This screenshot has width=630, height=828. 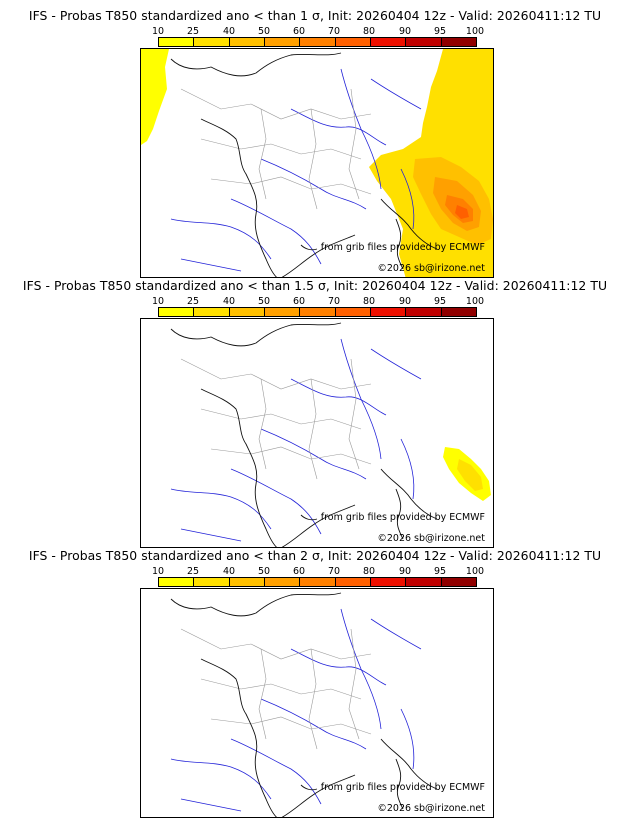 I want to click on probability-shading, so click(x=467, y=474).